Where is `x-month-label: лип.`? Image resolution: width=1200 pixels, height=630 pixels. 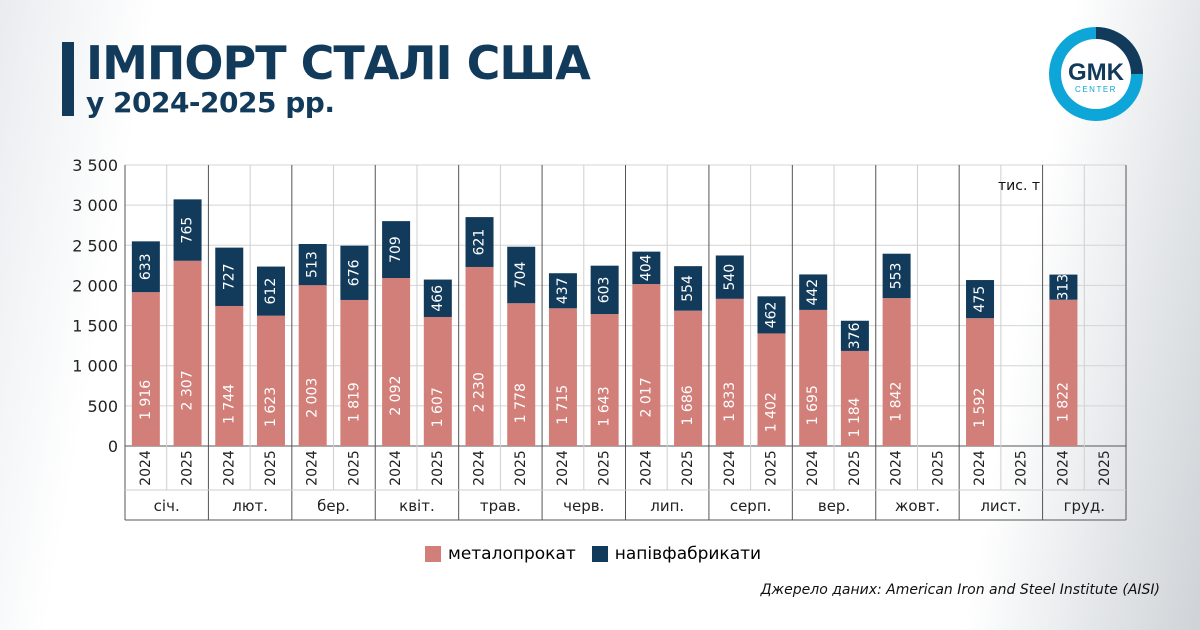 x-month-label: лип. is located at coordinates (667, 506).